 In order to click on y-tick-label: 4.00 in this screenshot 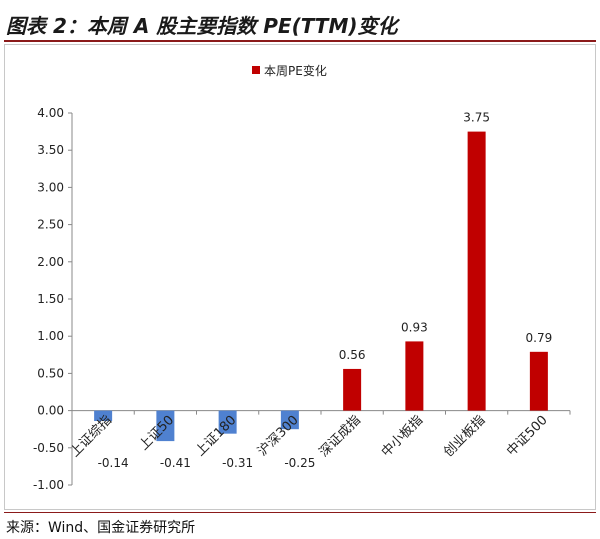, I will do `click(50, 113)`.